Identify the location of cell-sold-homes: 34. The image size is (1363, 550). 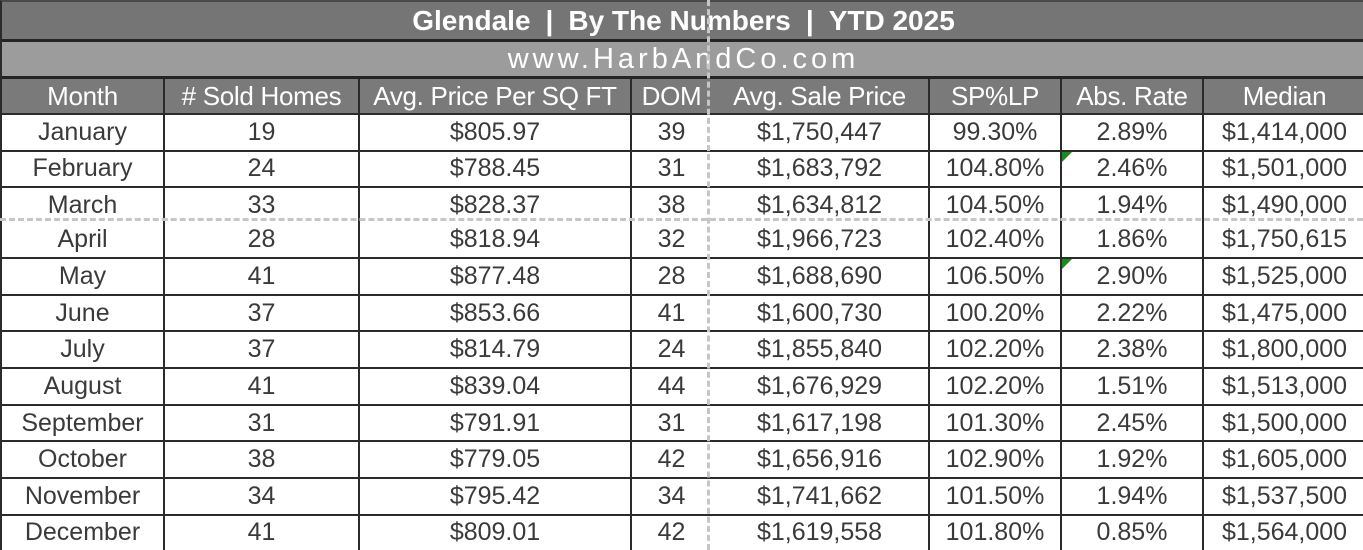
(262, 497).